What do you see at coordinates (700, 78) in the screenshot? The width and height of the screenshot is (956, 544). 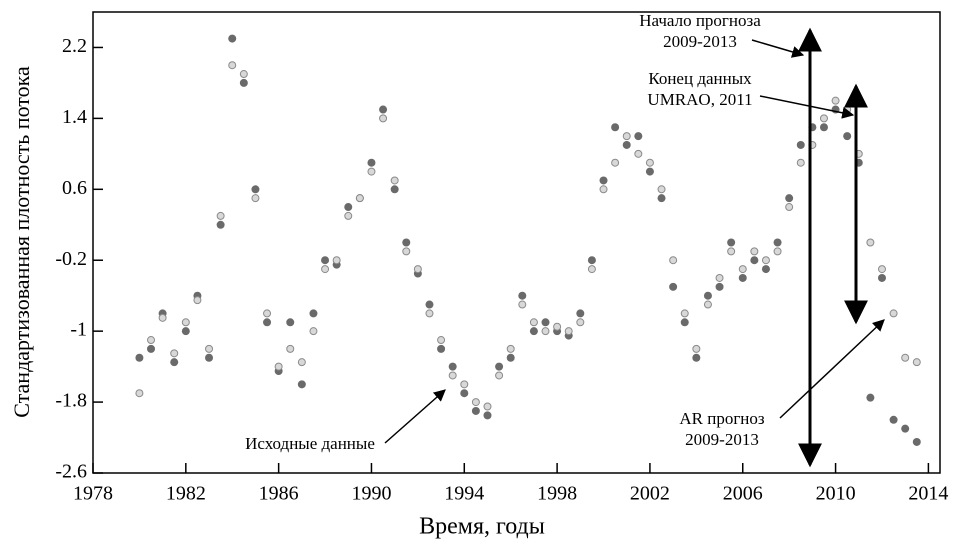 I see `annotation: Конец данных` at bounding box center [700, 78].